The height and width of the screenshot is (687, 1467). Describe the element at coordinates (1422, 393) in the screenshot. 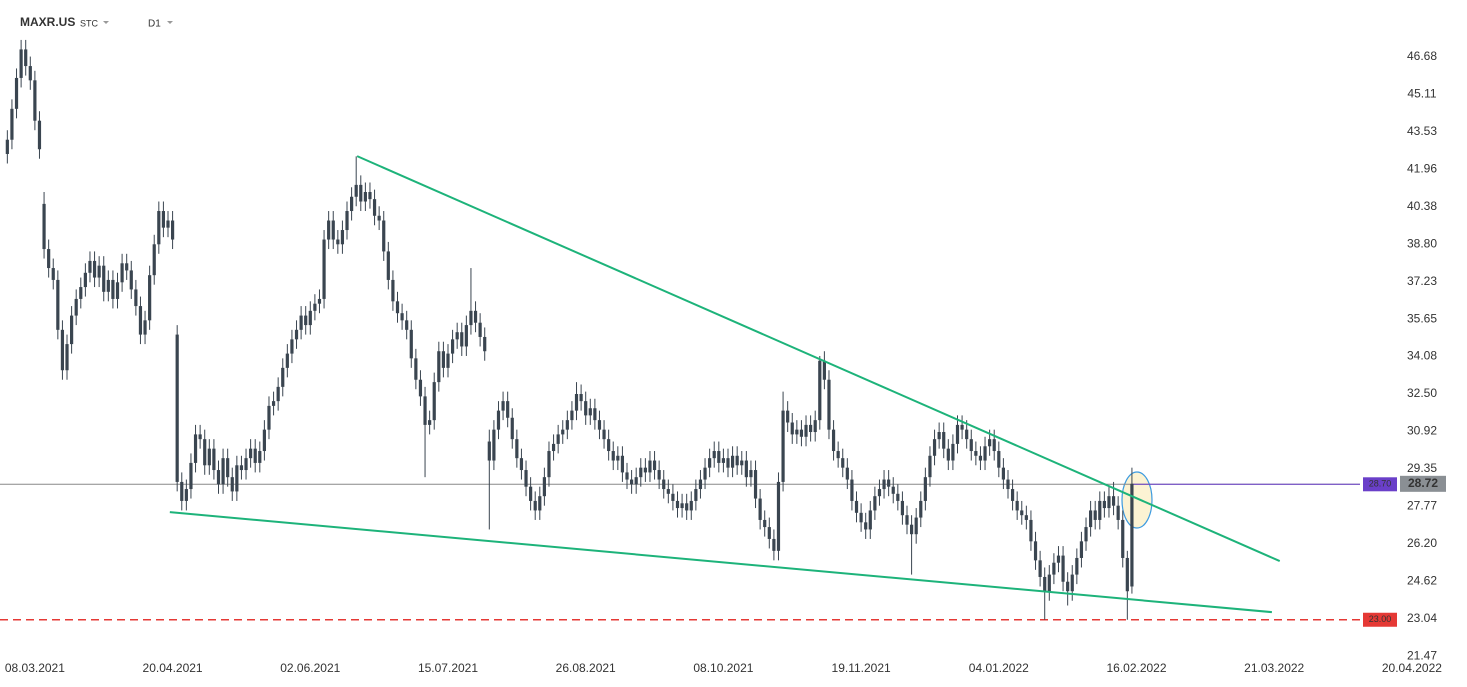

I see `y-tick-label: 32.50` at that location.